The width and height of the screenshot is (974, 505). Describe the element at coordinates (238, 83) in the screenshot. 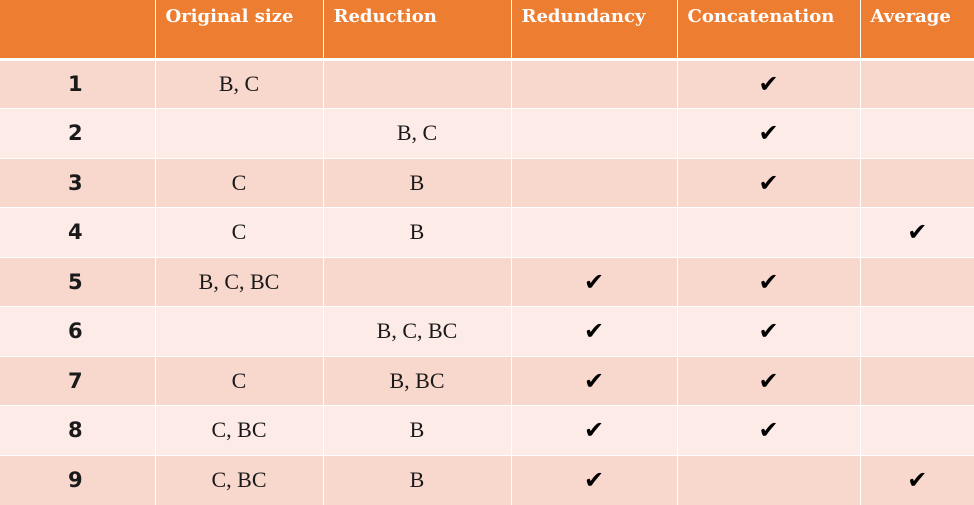

I see `original-size-cell: B, C` at that location.